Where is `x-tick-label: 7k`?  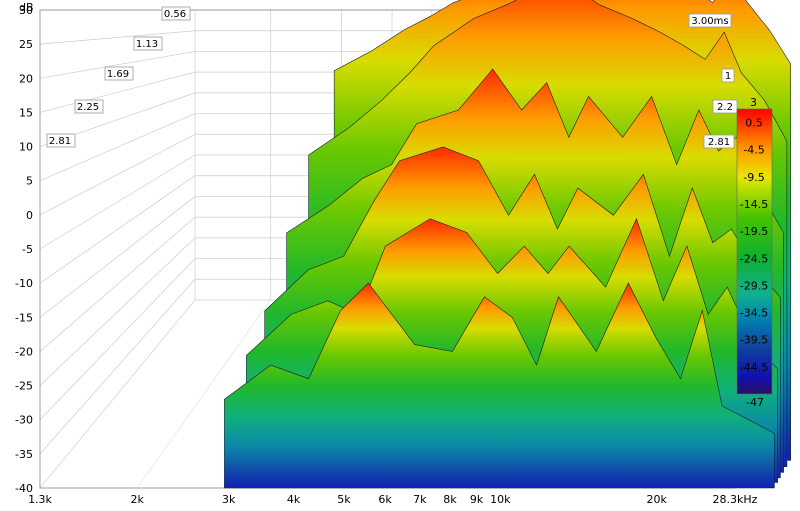 x-tick-label: 7k is located at coordinates (420, 499).